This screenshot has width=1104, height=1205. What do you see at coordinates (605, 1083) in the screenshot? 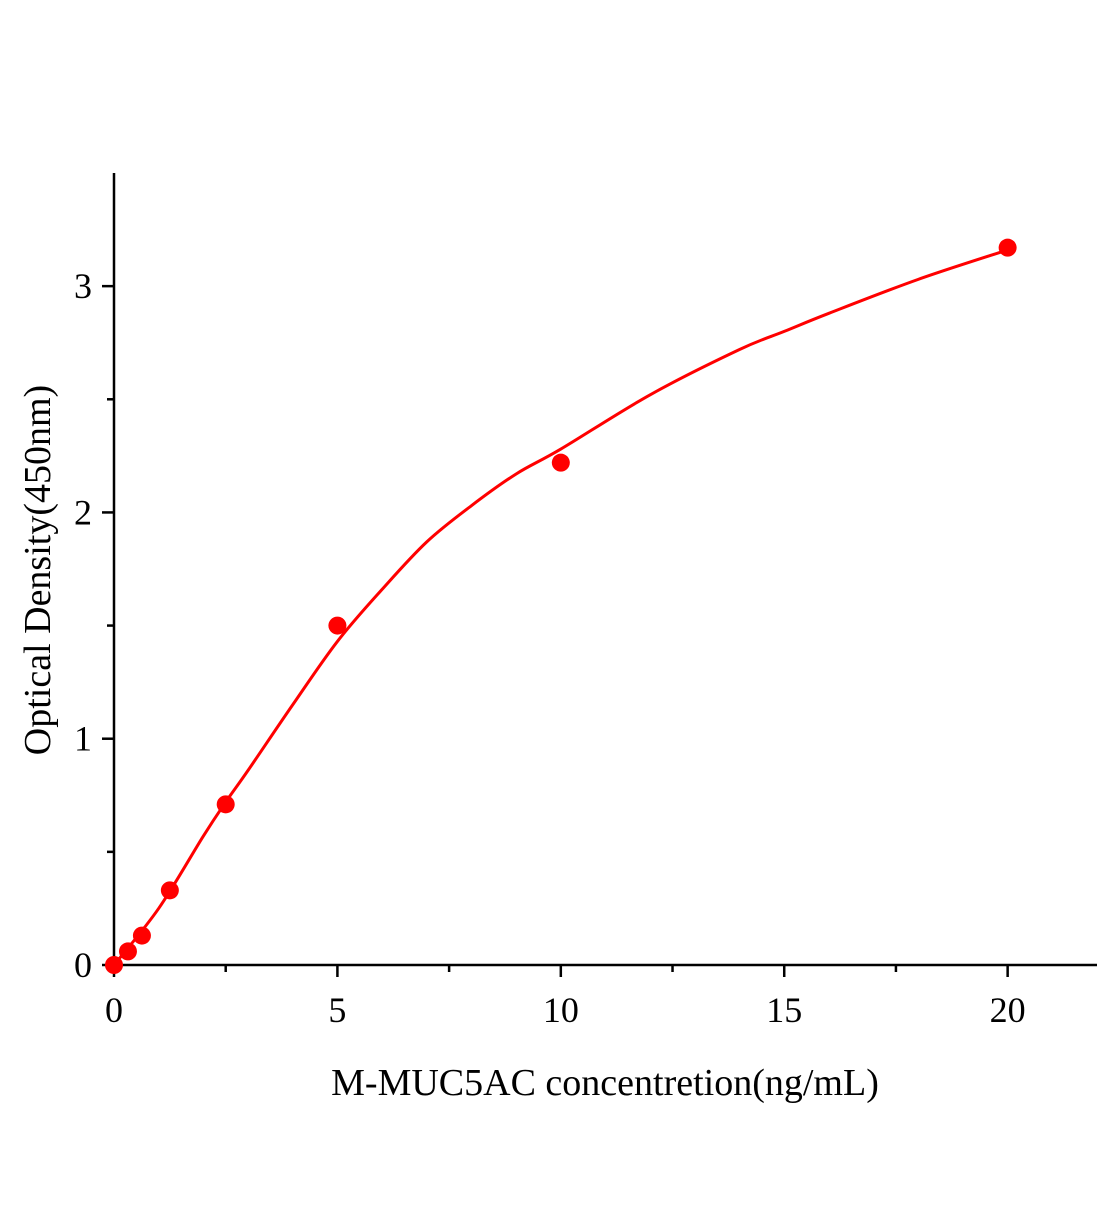
I see `x-axis-label: M-MUC5AC concentretion(ng/mL)` at bounding box center [605, 1083].